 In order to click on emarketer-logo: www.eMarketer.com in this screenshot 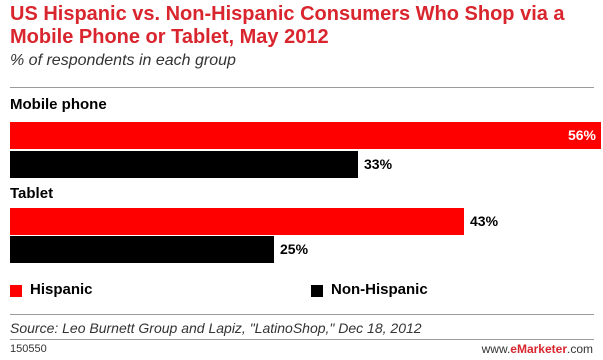, I will do `click(537, 349)`.